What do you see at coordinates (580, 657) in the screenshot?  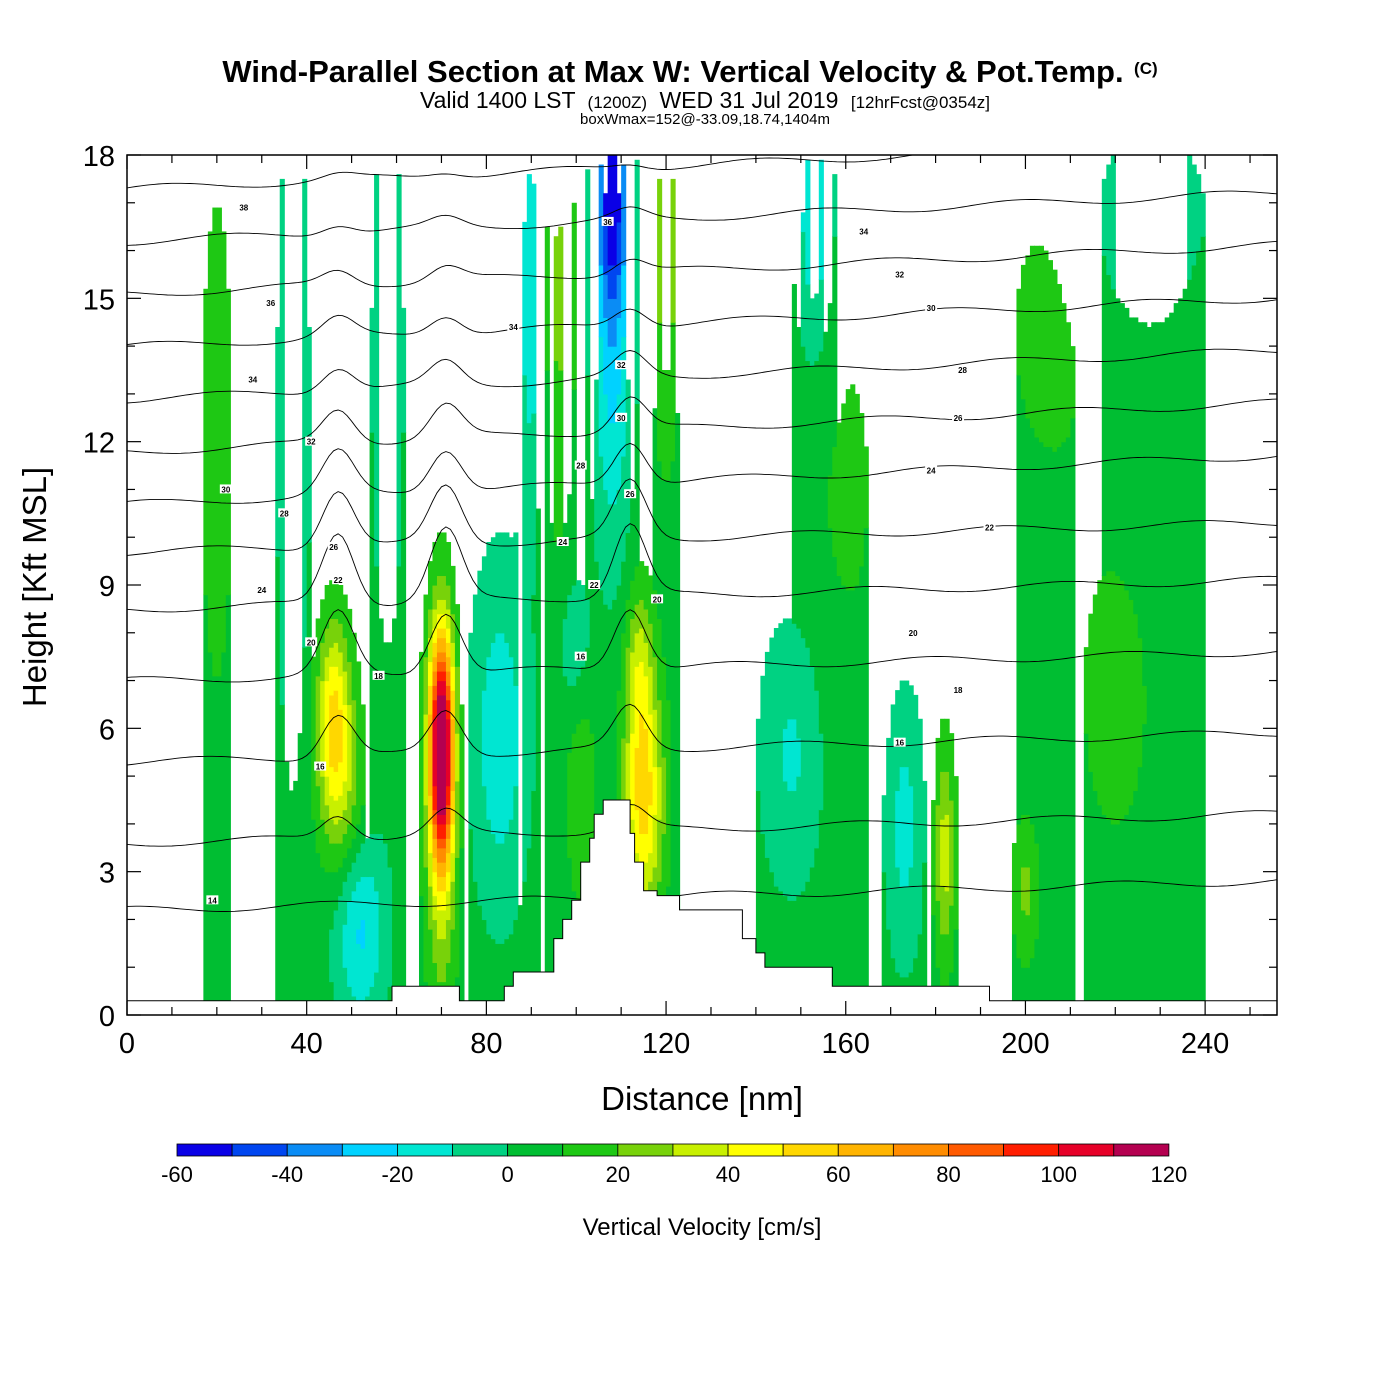 I see `contour-label: 16` at bounding box center [580, 657].